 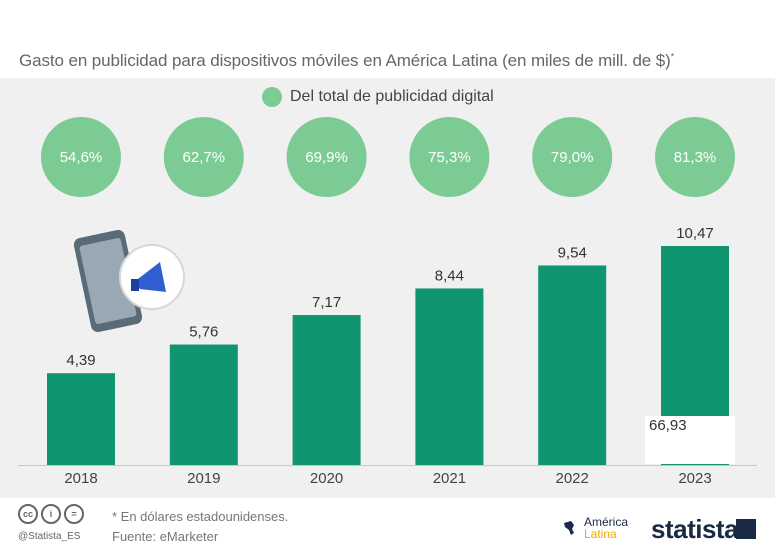 What do you see at coordinates (449, 376) in the screenshot?
I see `bar-2021` at bounding box center [449, 376].